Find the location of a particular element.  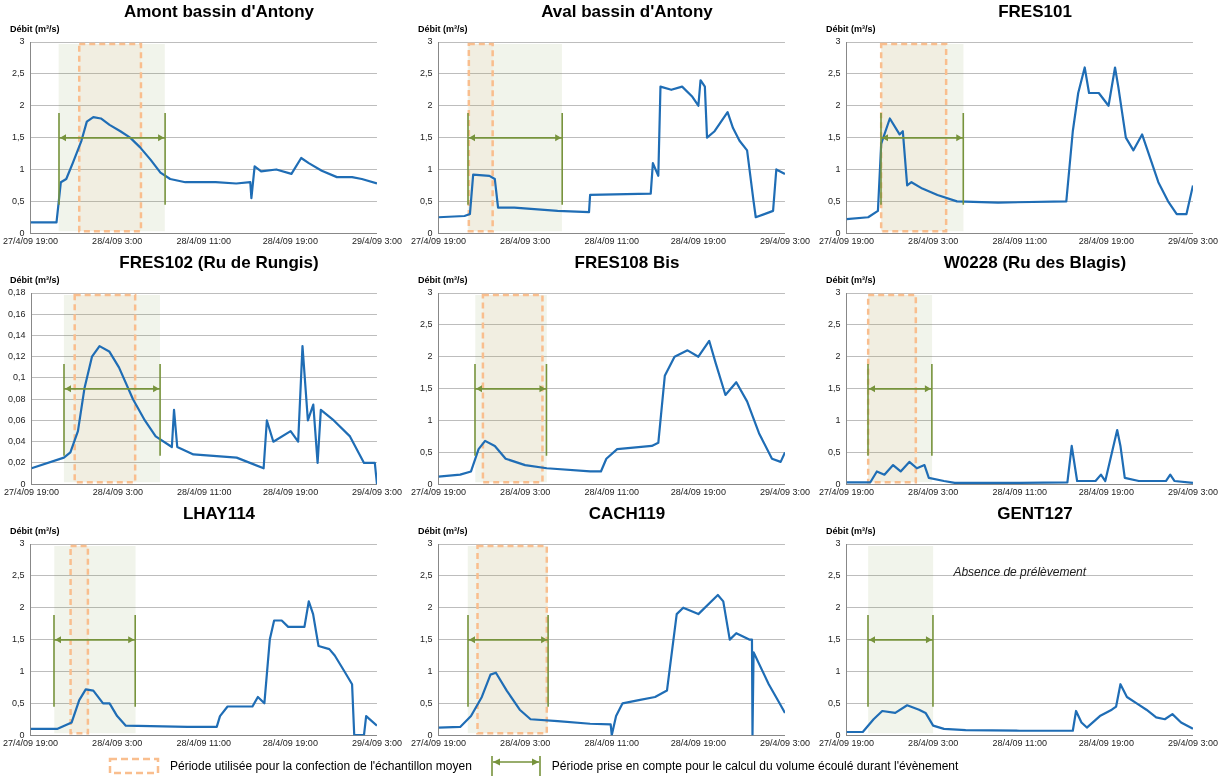

chart-title: FRES102 (Ru de Rungis) is located at coordinates (219, 263).